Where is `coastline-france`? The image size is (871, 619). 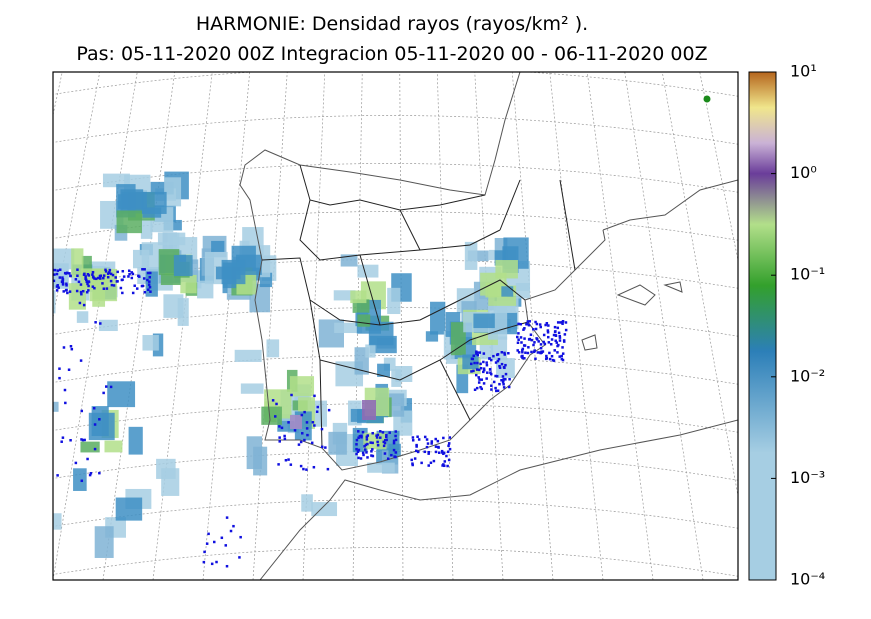
coastline-france is located at coordinates (670, 205).